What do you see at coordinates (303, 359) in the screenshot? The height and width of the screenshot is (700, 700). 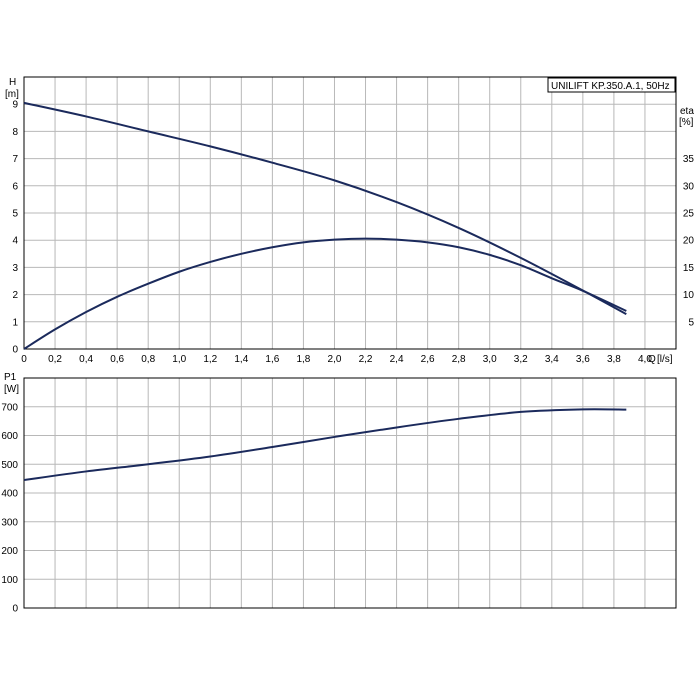 I see `x-tick-label: 1,8` at bounding box center [303, 359].